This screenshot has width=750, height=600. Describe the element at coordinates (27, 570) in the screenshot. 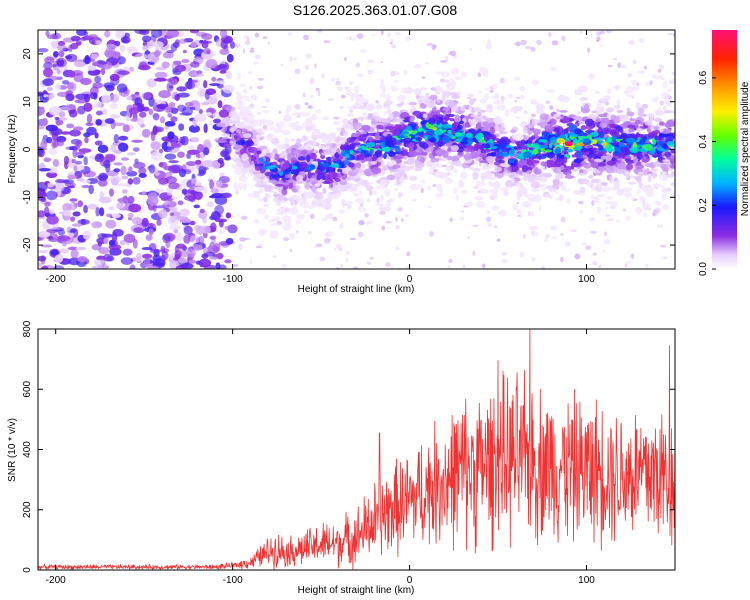

I see `y-tick-label: 0` at that location.